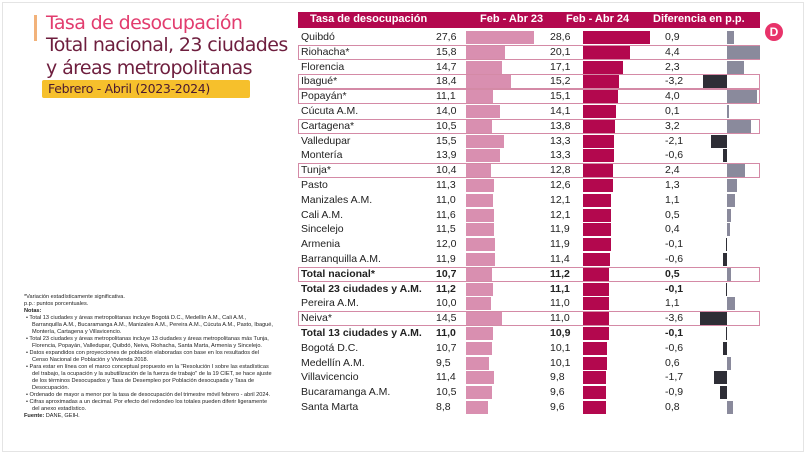 This screenshot has width=807, height=455. Describe the element at coordinates (529, 348) in the screenshot. I see `table-row: Bogotá D.C. 10,7 10,1 -0,6` at that location.